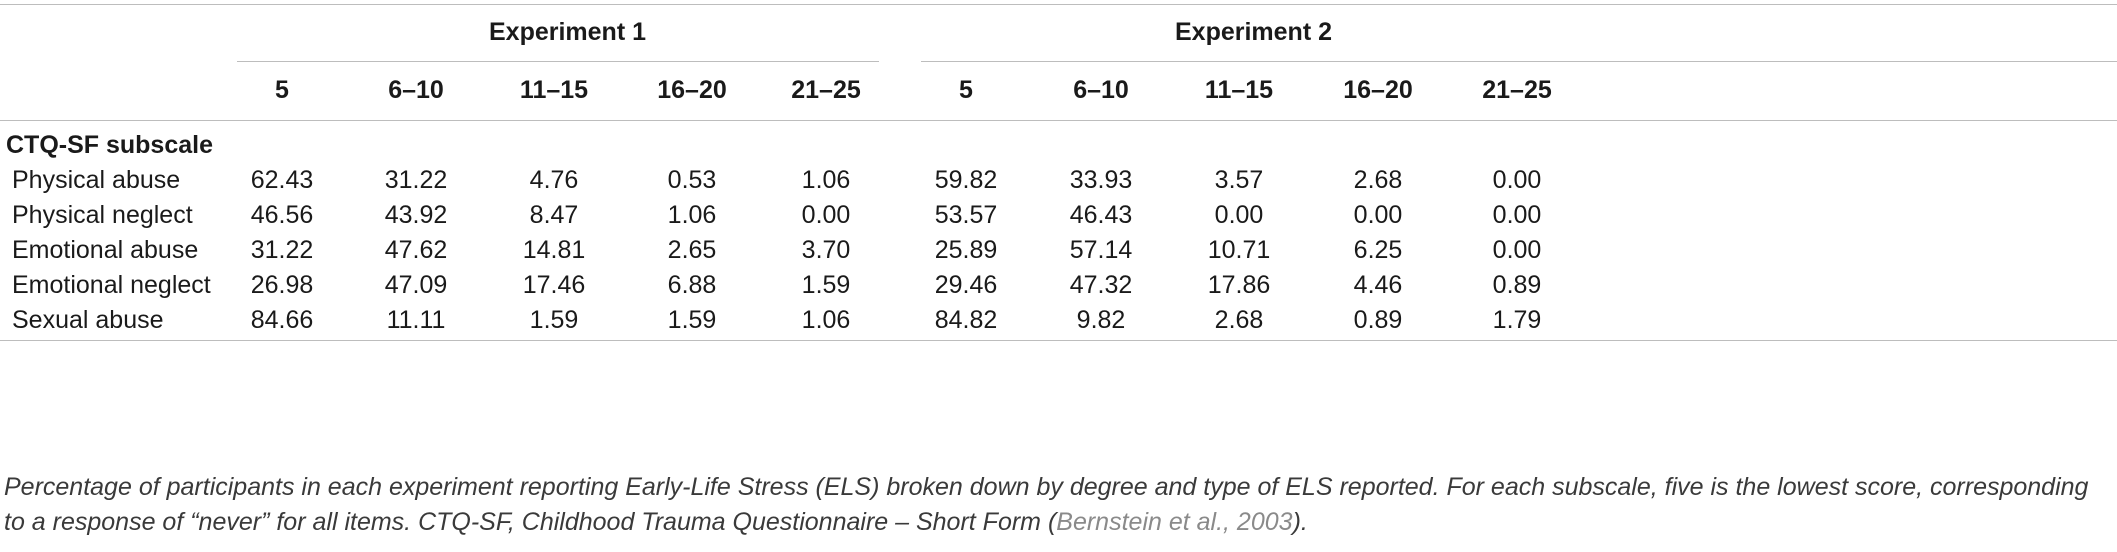 The height and width of the screenshot is (552, 2117). Describe the element at coordinates (1239, 180) in the screenshot. I see `table-cell: 3.57` at that location.